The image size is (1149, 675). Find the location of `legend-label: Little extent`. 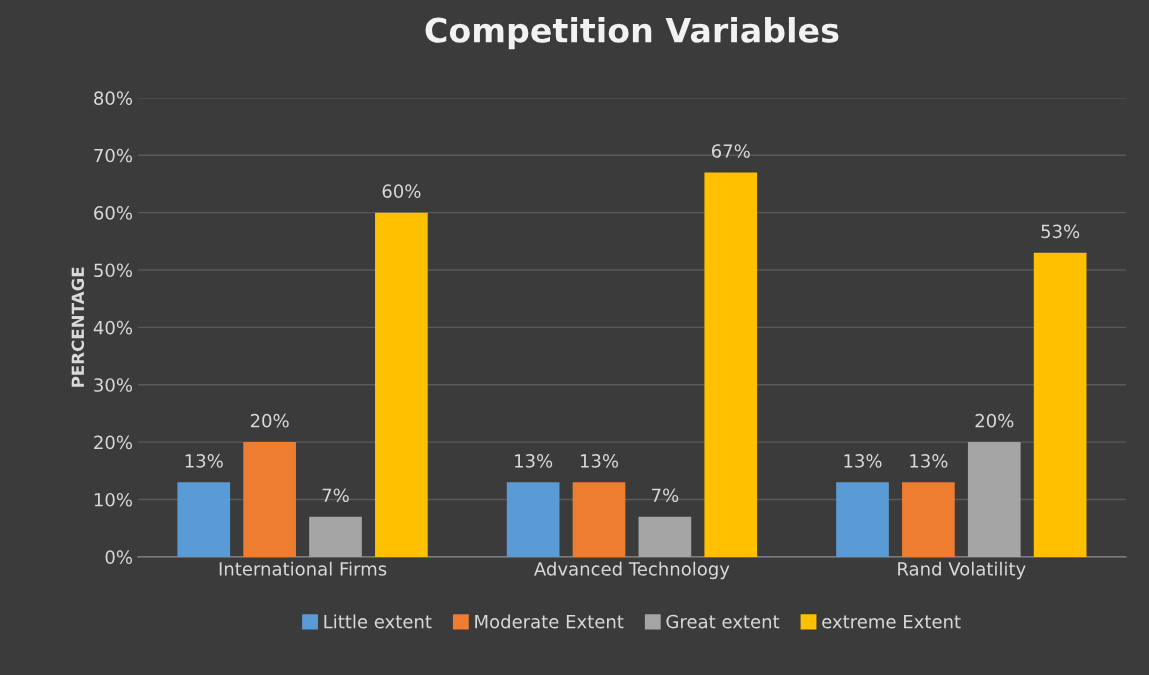

legend-label: Little extent is located at coordinates (378, 621).